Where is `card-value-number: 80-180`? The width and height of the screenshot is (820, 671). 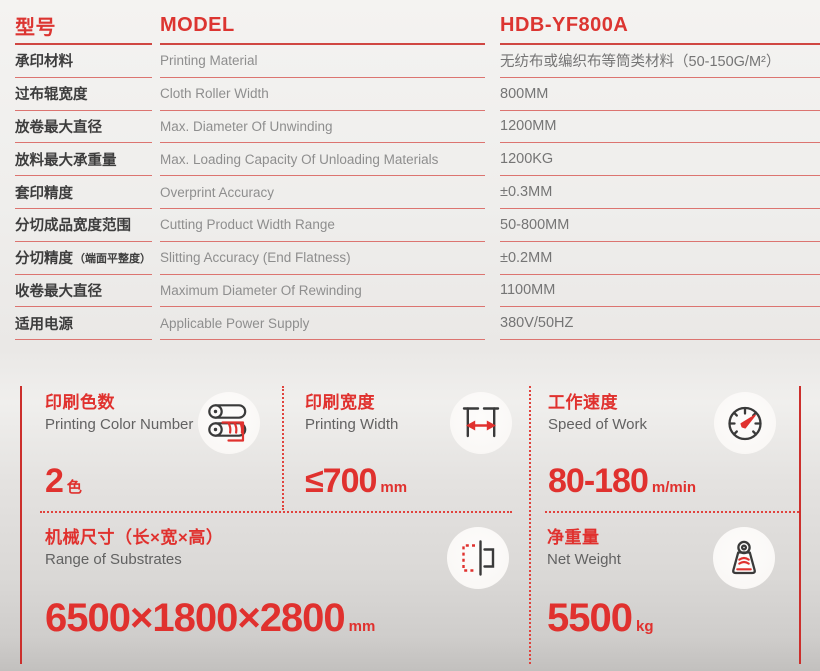 card-value-number: 80-180 is located at coordinates (598, 481).